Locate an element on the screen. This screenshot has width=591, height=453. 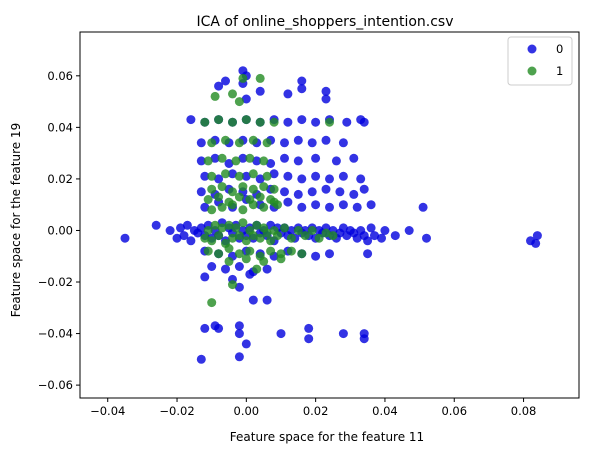
y-tick-label: −0.04 is located at coordinates (55, 334).